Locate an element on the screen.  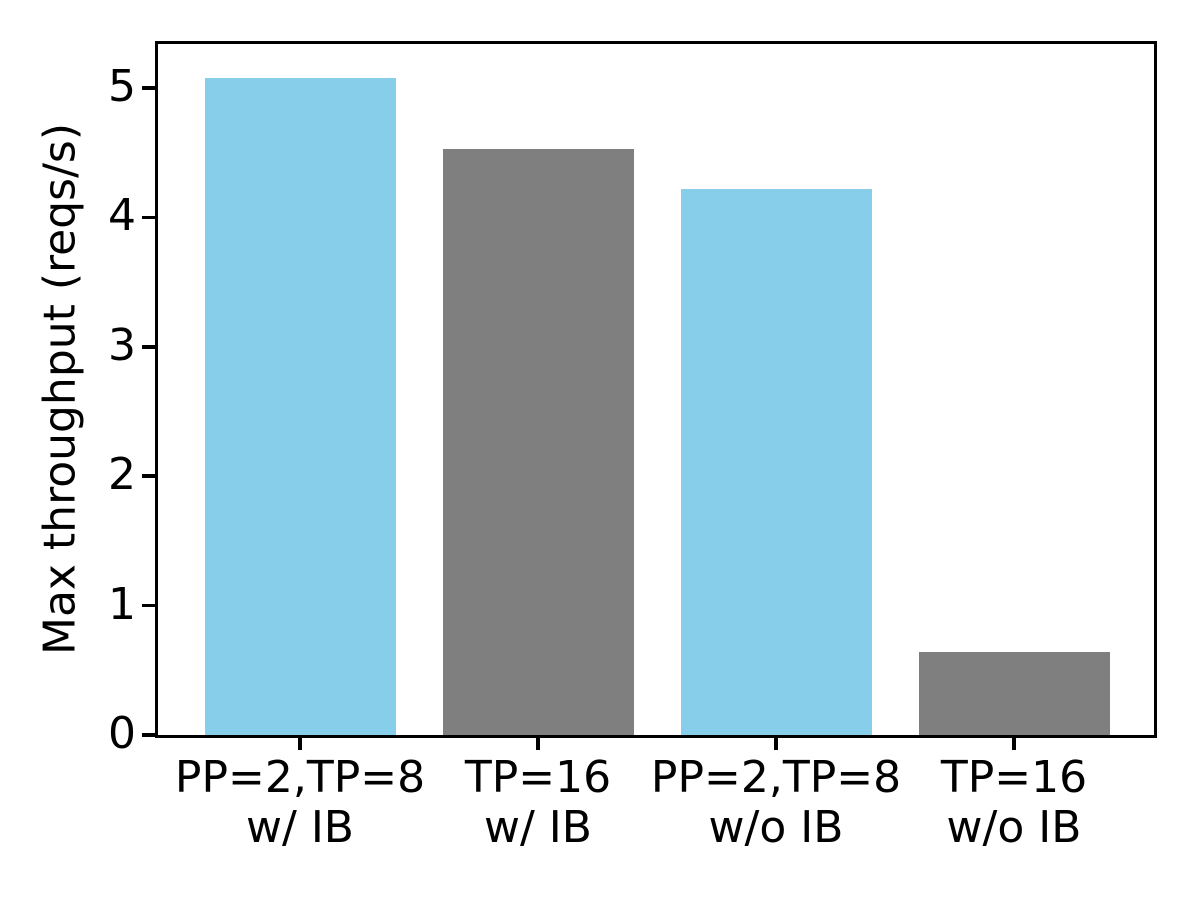
x-tick-label: PP=2,TP=8 w/ IB is located at coordinates (300, 803).